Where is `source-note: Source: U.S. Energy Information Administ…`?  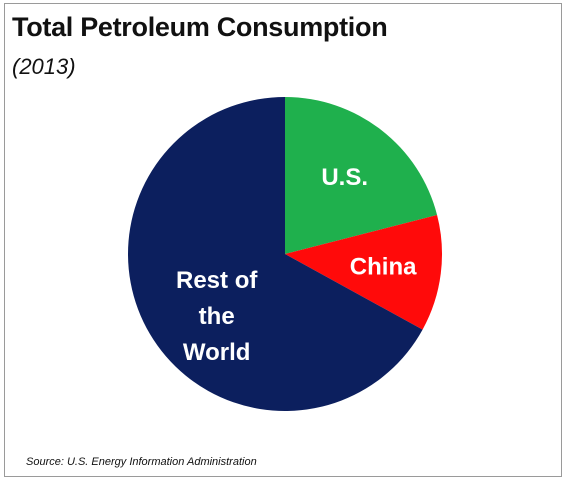 source-note: Source: U.S. Energy Information Administ… is located at coordinates (141, 462).